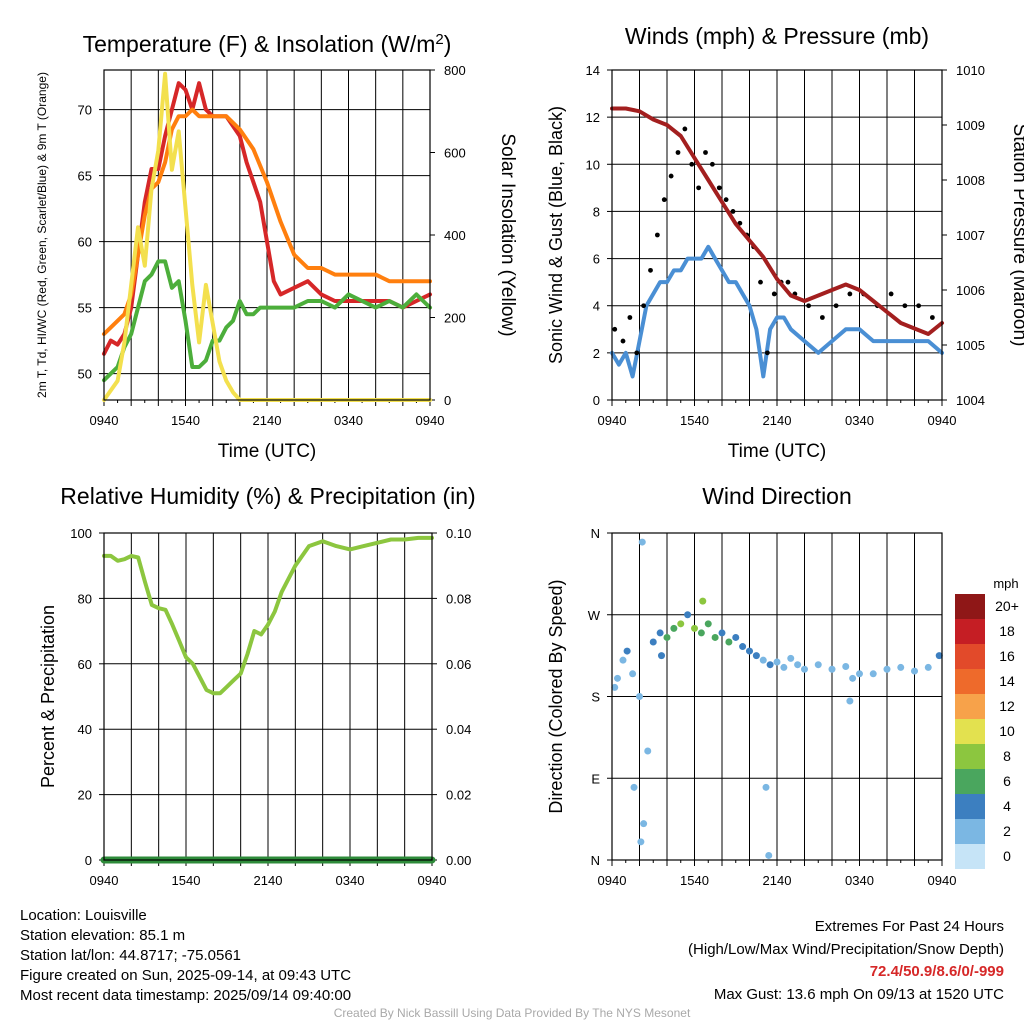 This screenshot has height=1024, width=1024. What do you see at coordinates (1007, 831) in the screenshot?
I see `legend-label: 2` at bounding box center [1007, 831].